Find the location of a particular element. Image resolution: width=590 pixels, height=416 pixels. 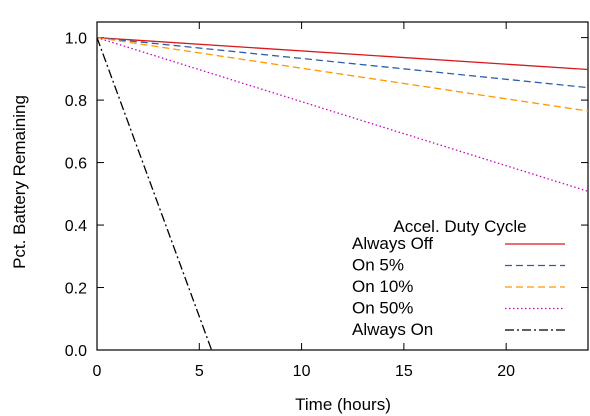

legend-title: Accel. Duty Cycle is located at coordinates (459, 226).